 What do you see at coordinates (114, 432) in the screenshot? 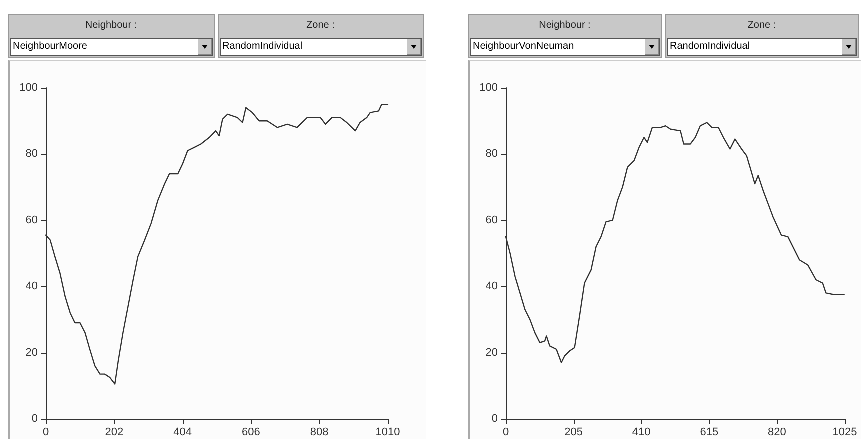
I see `x-tick-label: 202` at bounding box center [114, 432].